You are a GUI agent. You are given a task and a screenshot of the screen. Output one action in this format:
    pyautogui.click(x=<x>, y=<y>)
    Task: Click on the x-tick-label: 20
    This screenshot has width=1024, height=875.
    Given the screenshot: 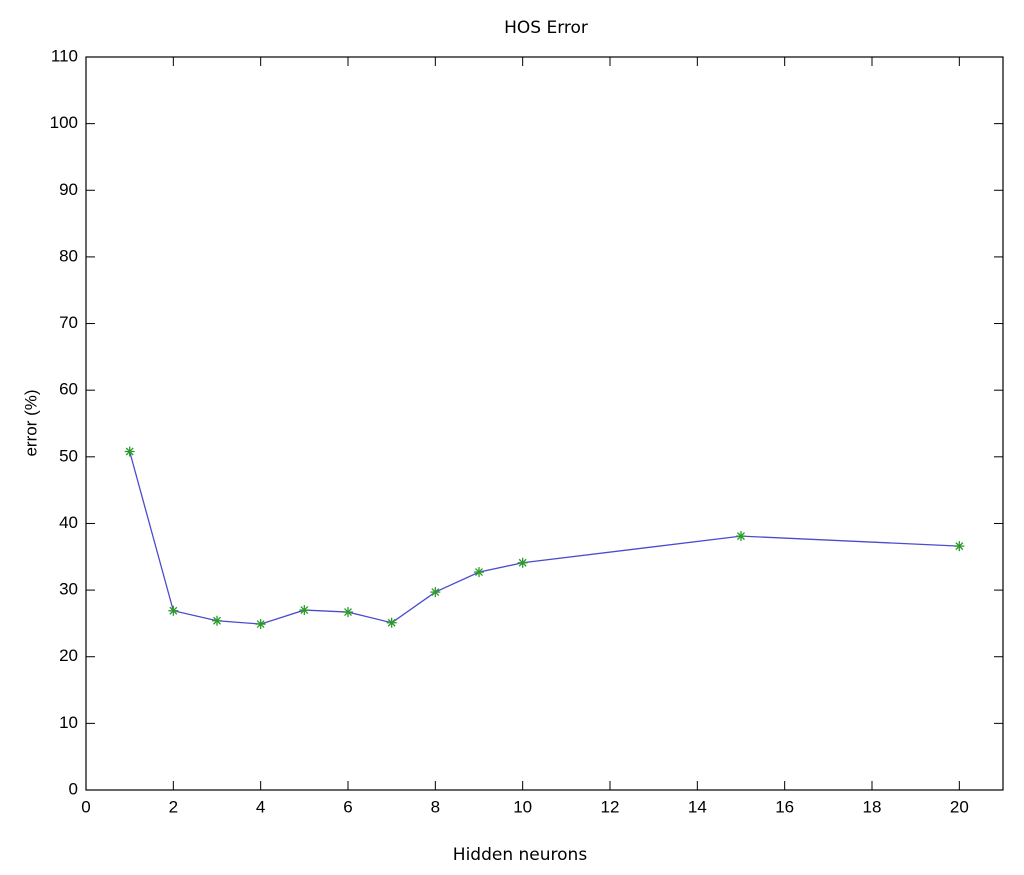 What is the action you would take?
    pyautogui.click(x=959, y=806)
    